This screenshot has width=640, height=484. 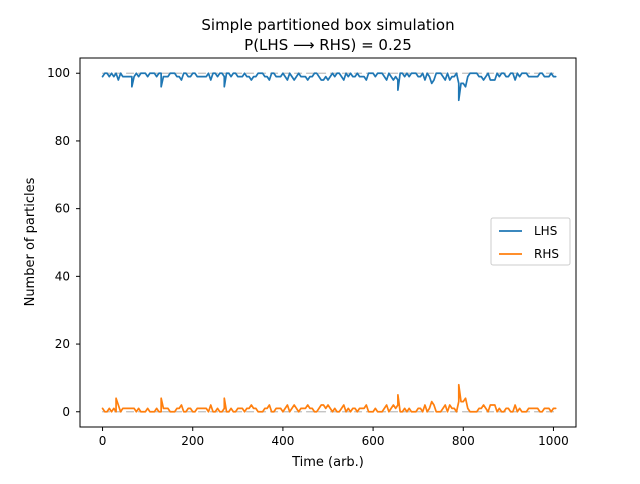 What do you see at coordinates (546, 254) in the screenshot?
I see `legend-rhs-label: RHS` at bounding box center [546, 254].